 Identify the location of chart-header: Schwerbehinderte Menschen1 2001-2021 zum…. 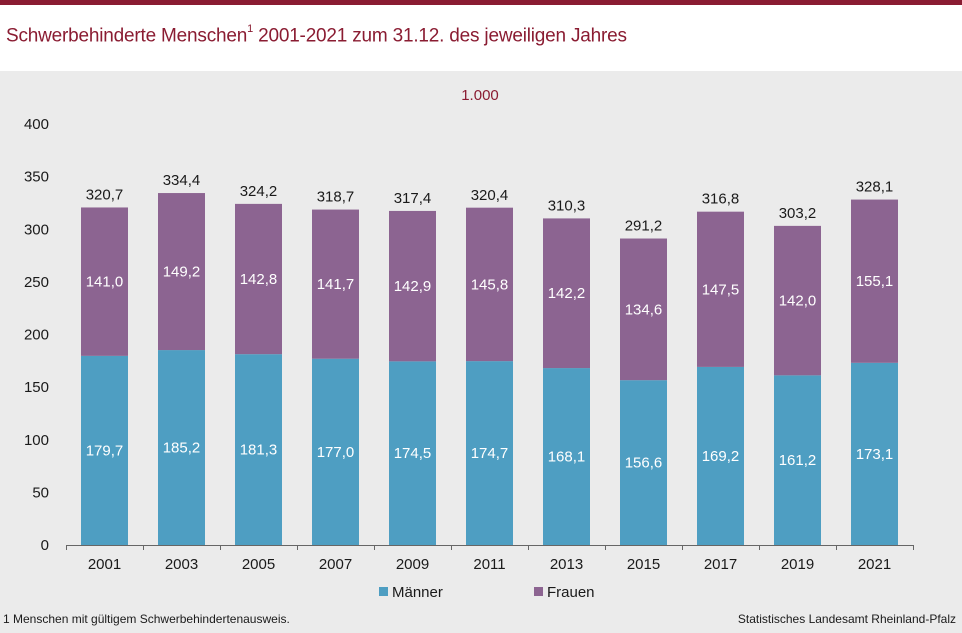
(481, 38).